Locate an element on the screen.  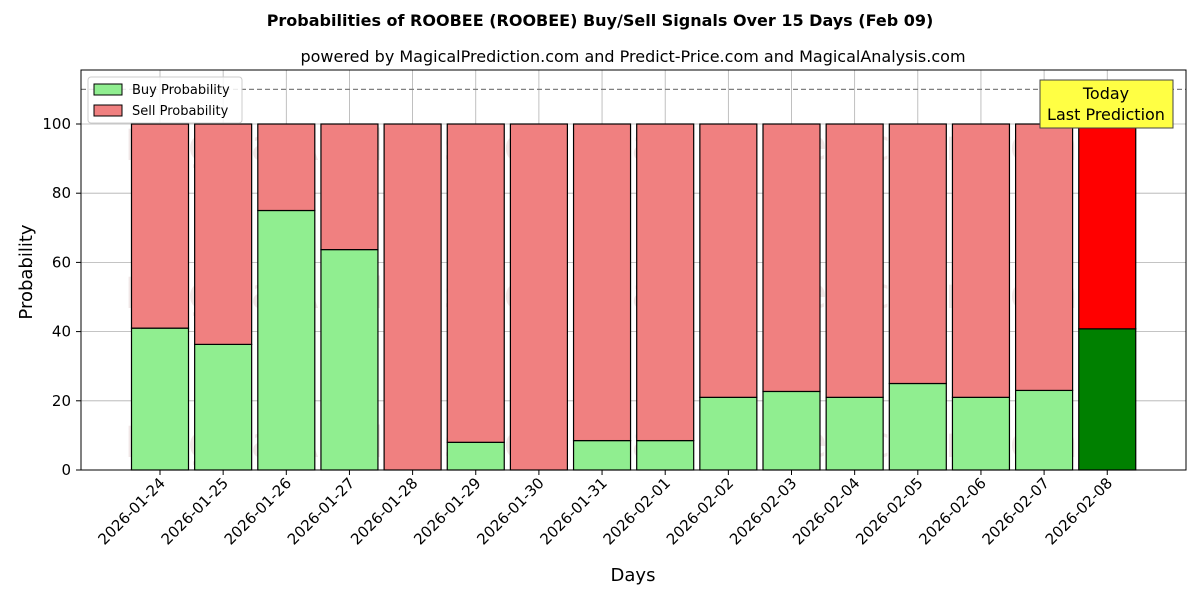
annotation-box is located at coordinates (1106, 104).